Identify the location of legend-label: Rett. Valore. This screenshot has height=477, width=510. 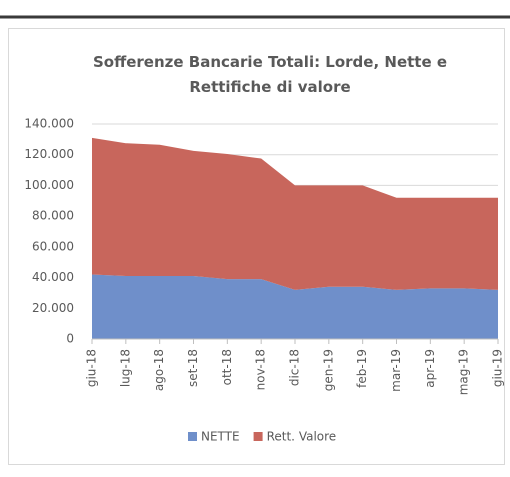
(302, 437).